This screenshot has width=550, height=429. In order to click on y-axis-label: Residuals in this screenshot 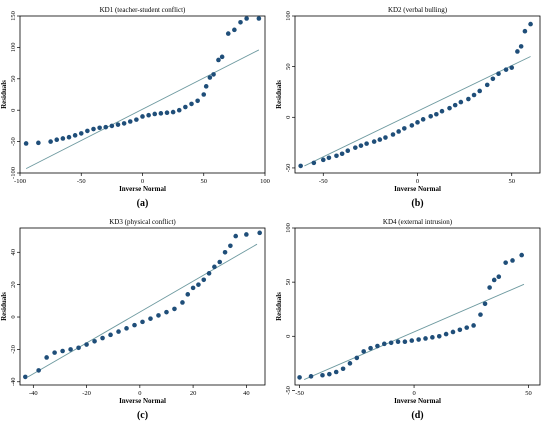, I will do `click(4, 94)`.